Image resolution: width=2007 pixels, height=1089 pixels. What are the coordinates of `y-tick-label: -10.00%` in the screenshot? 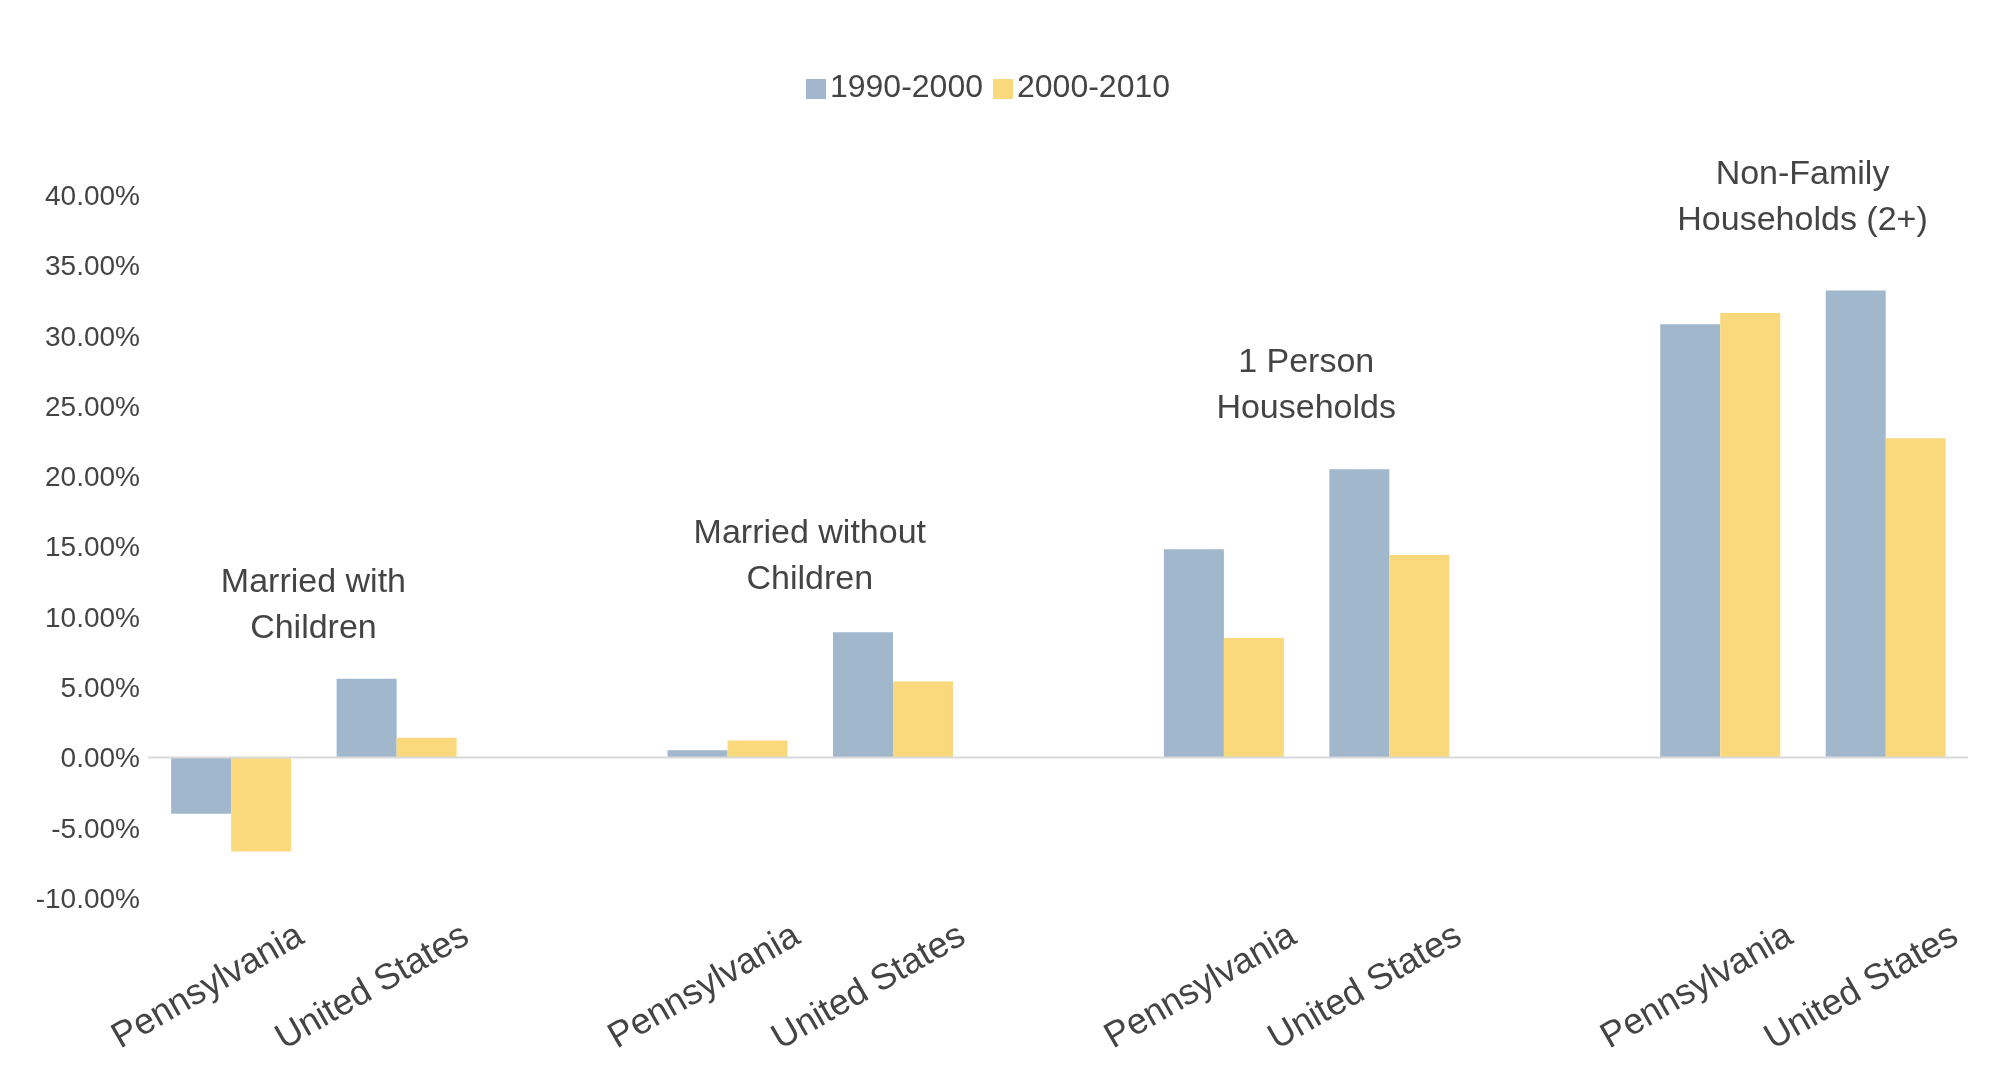 It's located at (87, 898).